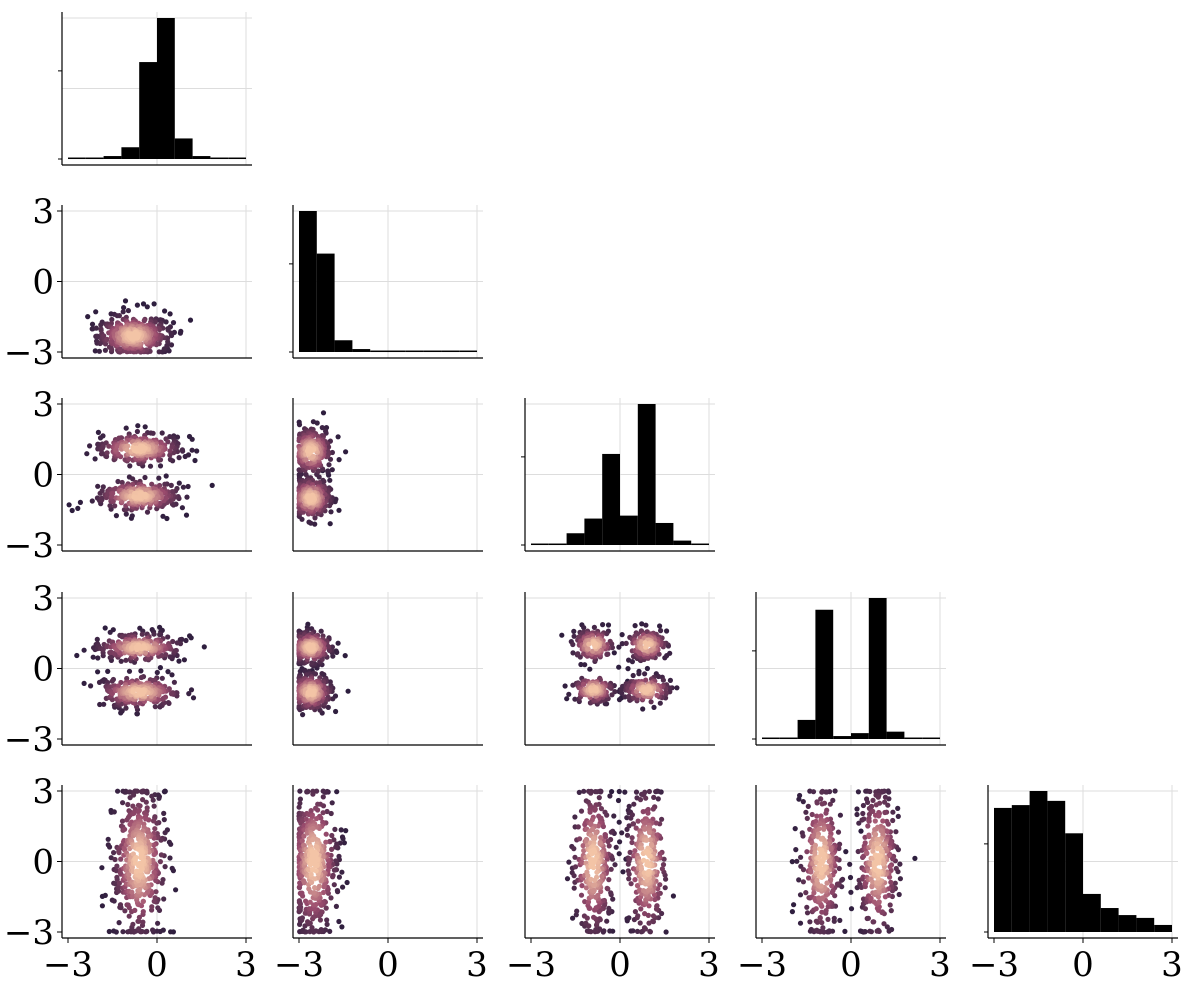 This screenshot has width=1188, height=989. Describe the element at coordinates (156, 862) in the screenshot. I see `panel-r4-c0` at that location.